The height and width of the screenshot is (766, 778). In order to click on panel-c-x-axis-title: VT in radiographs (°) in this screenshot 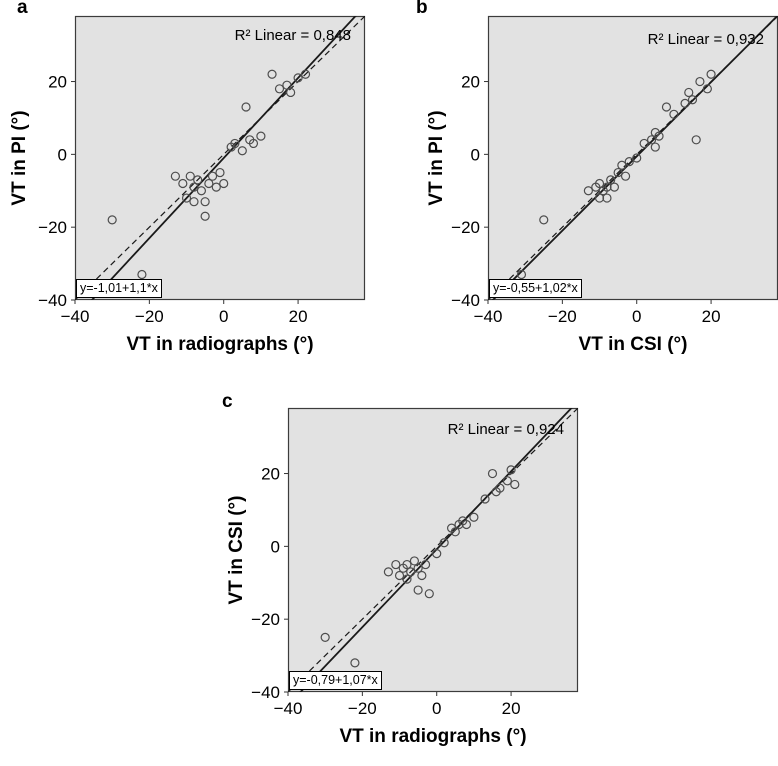, I will do `click(433, 736)`.